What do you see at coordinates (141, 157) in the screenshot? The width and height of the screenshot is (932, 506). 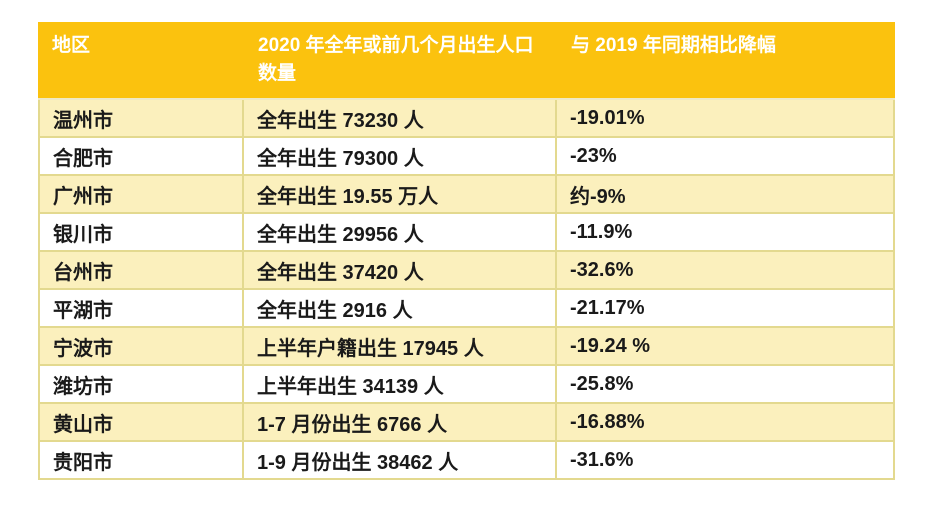 I see `region-cell: 合肥市` at bounding box center [141, 157].